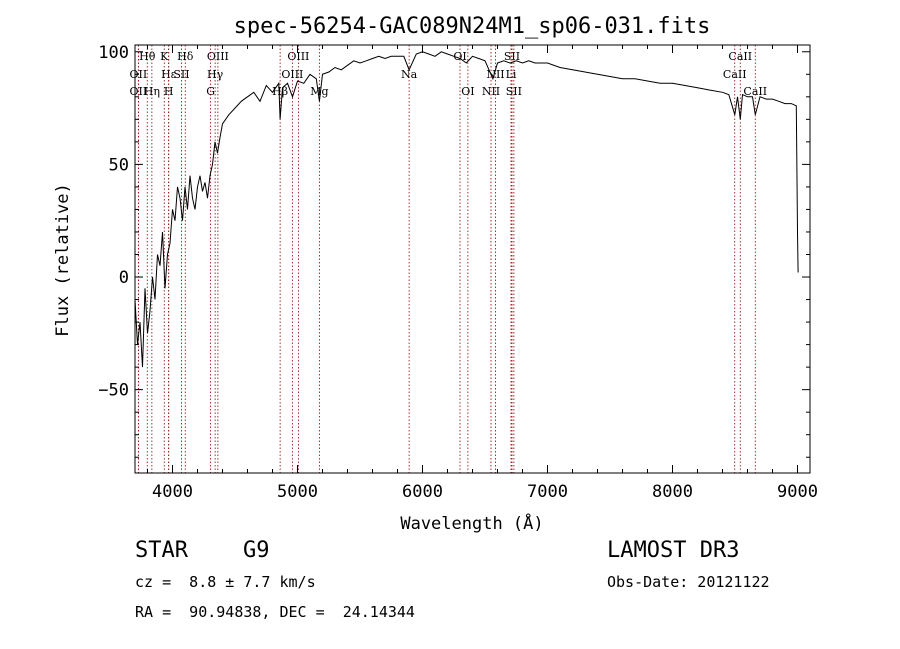  What do you see at coordinates (472, 26) in the screenshot?
I see `chart-title: spec-56254-GAC089N24M1_sp06-031.fits` at bounding box center [472, 26].